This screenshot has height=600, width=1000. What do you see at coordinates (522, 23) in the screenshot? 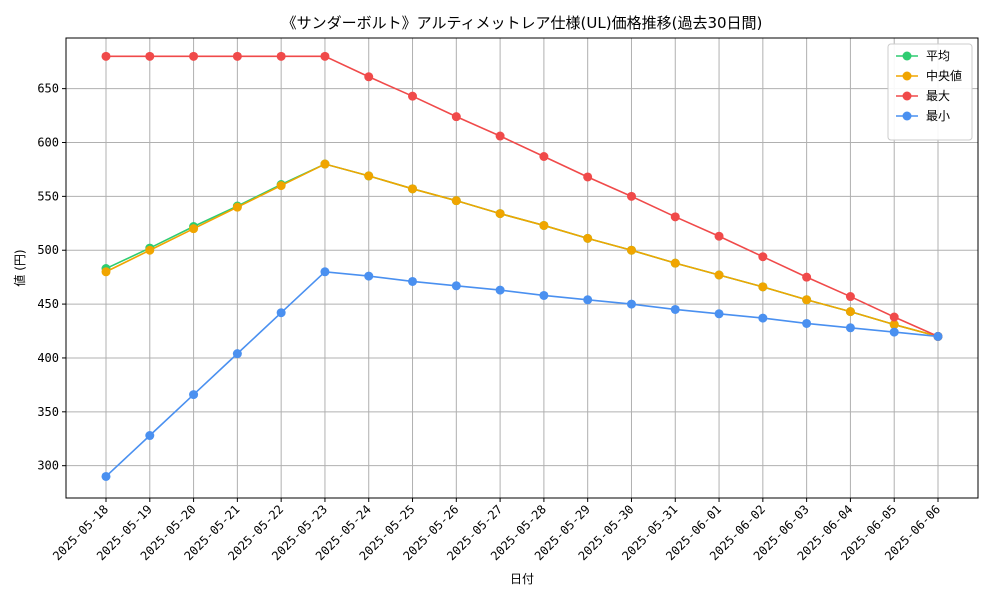
I see `chart-title: 《サンダーボルト》アルティメットレア仕様(UL)価格推移(過去30日間)` at bounding box center [522, 23].